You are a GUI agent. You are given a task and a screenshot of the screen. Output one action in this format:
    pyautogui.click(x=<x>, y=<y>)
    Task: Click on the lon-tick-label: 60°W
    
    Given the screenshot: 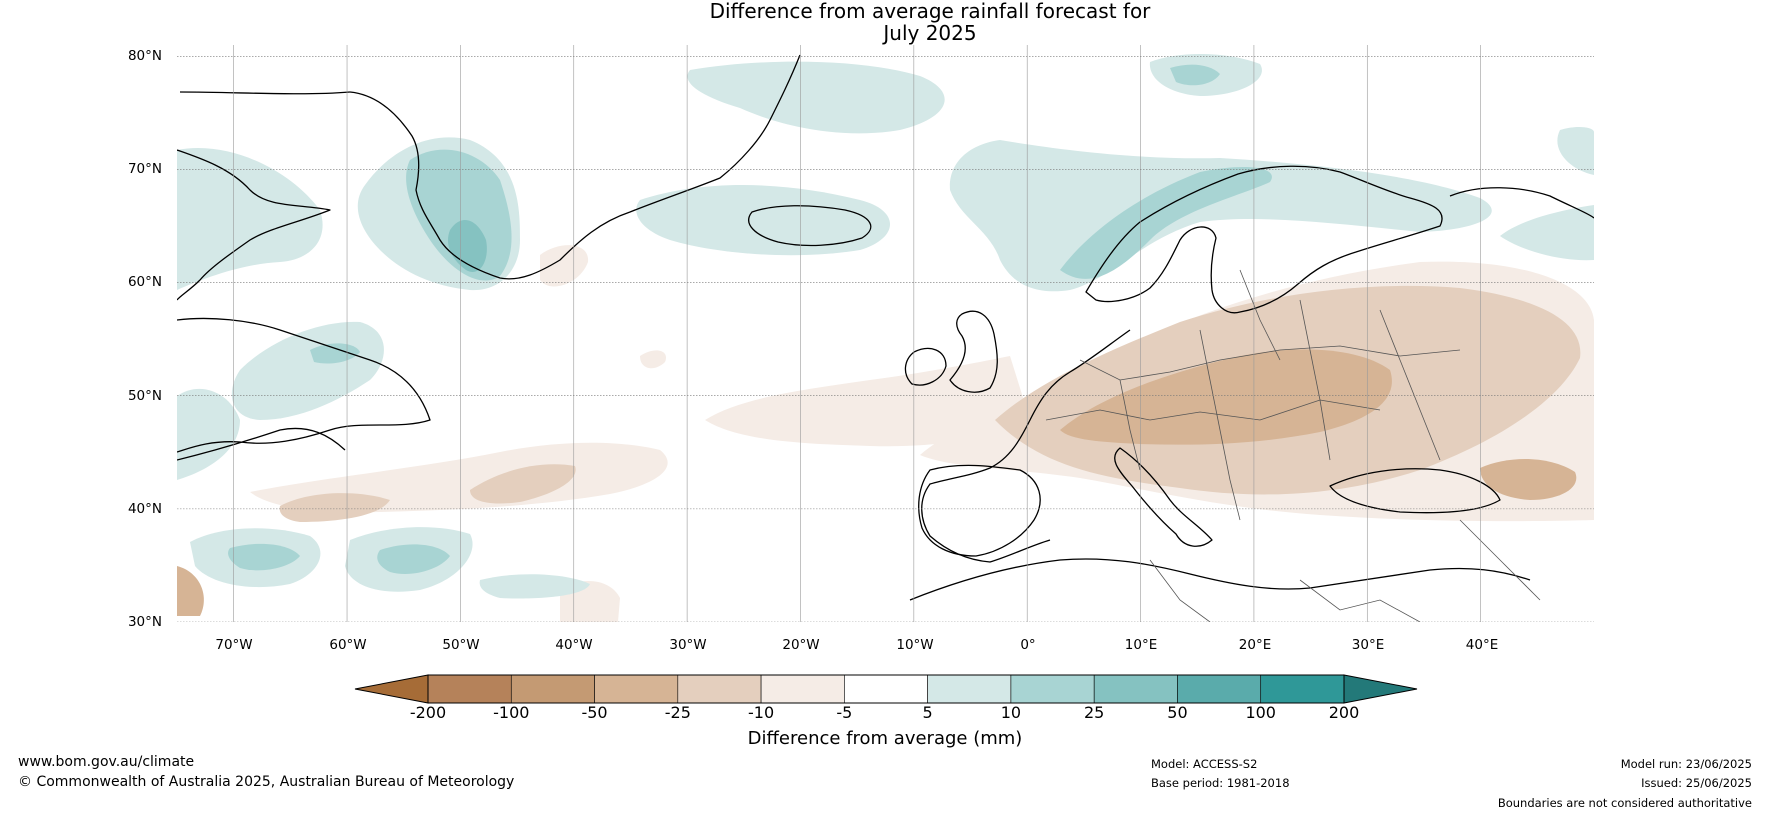 What is the action you would take?
    pyautogui.click(x=348, y=645)
    